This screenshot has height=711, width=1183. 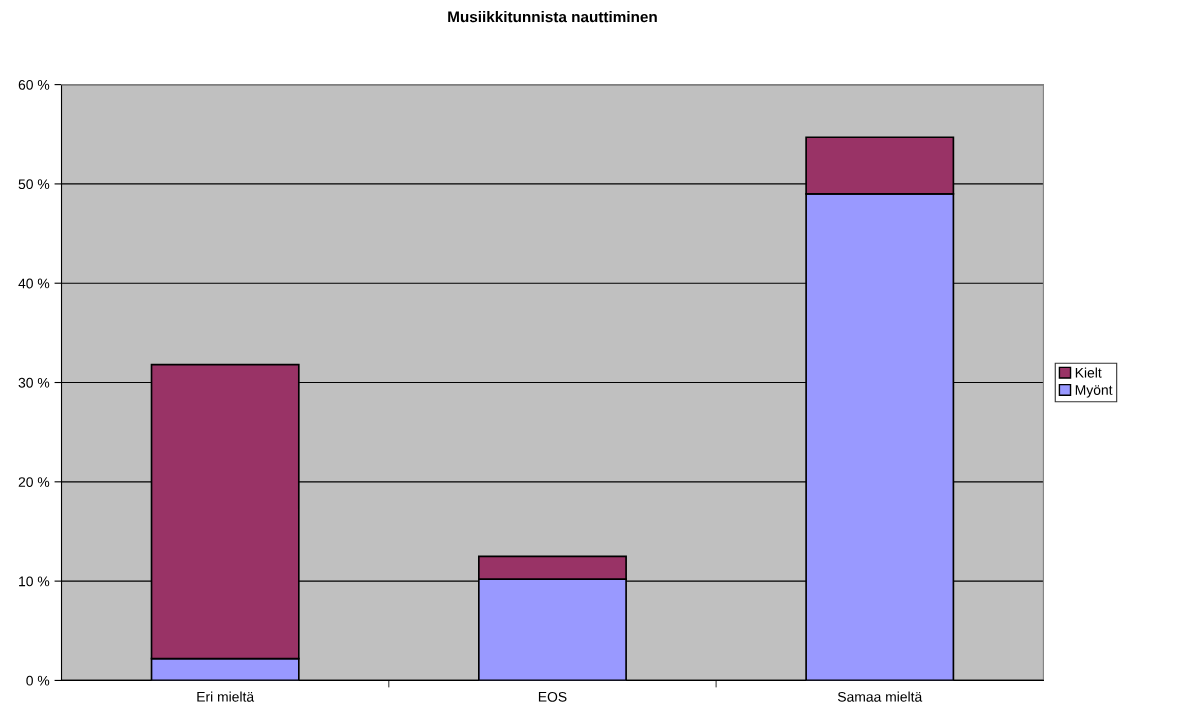 I want to click on chart-title: Musiikkitunnista nauttiminen, so click(x=552, y=17).